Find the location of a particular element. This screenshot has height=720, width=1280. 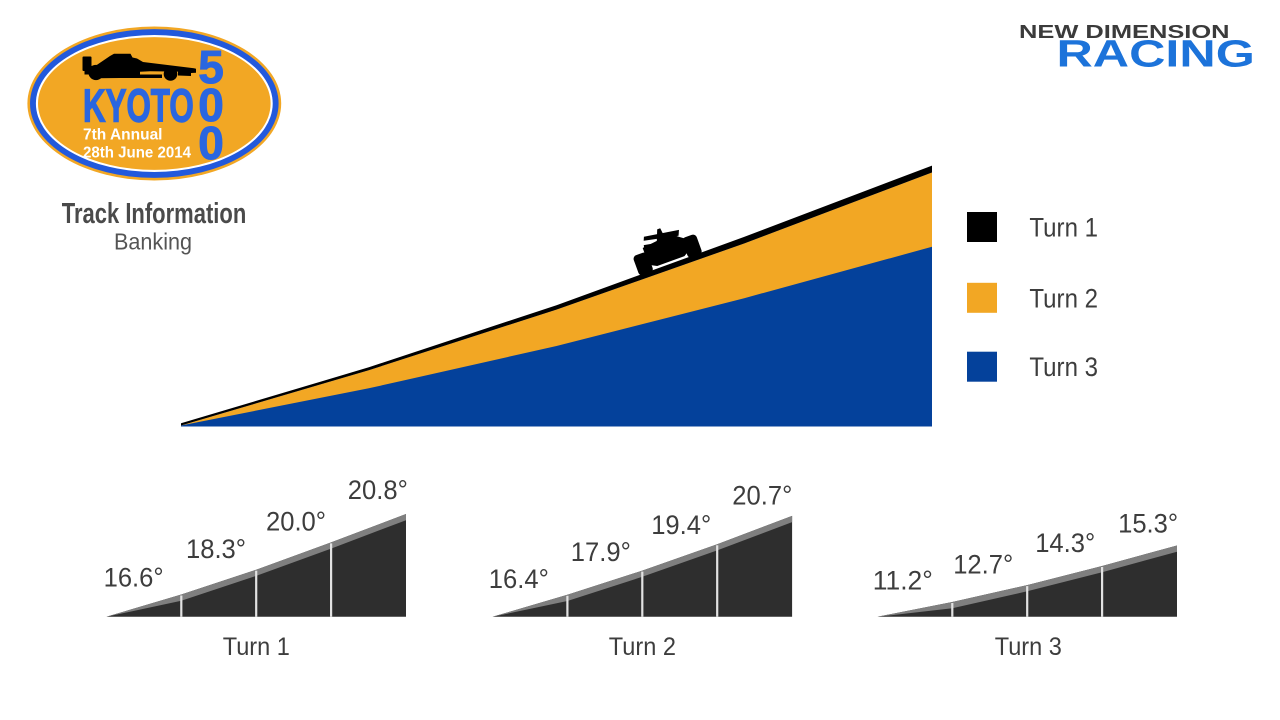

svg-text: RACING is located at coordinates (1156, 55).